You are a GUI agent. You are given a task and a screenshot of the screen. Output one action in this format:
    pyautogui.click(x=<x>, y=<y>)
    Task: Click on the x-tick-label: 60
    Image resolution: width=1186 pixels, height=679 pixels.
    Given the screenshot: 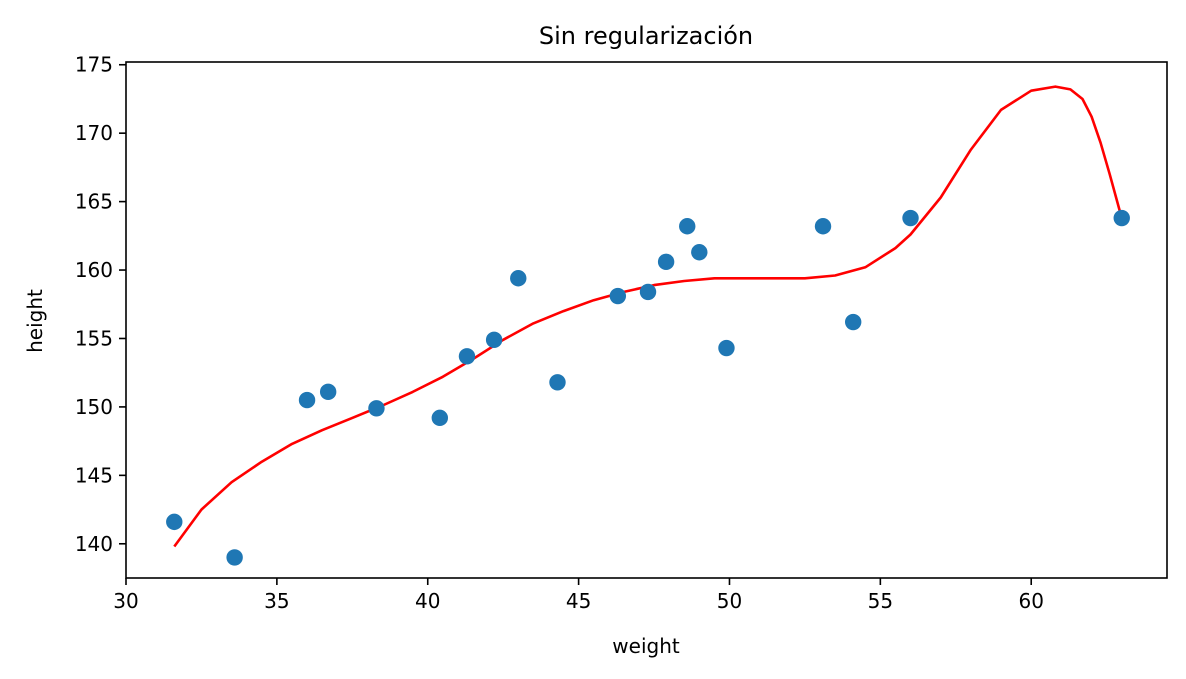 What is the action you would take?
    pyautogui.click(x=1030, y=601)
    